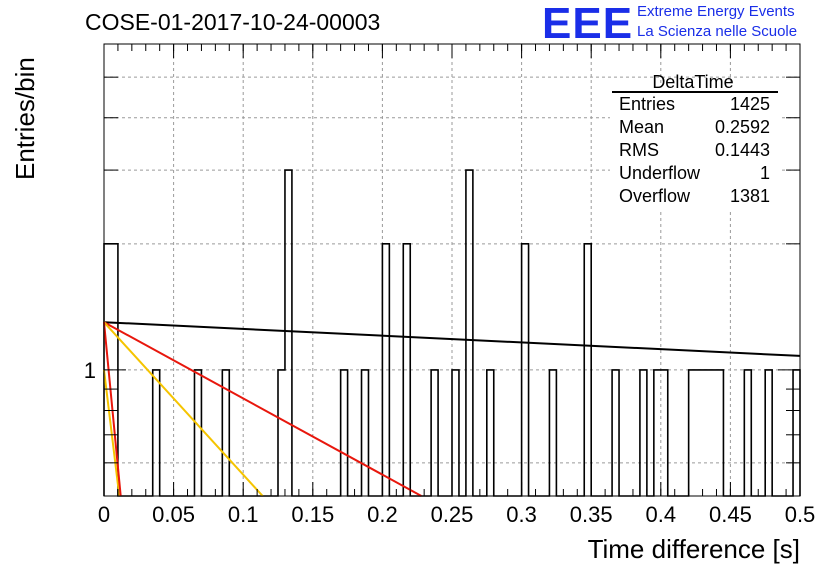 This screenshot has width=836, height=572. I want to click on stats-title: DeltaTime, so click(692, 82).